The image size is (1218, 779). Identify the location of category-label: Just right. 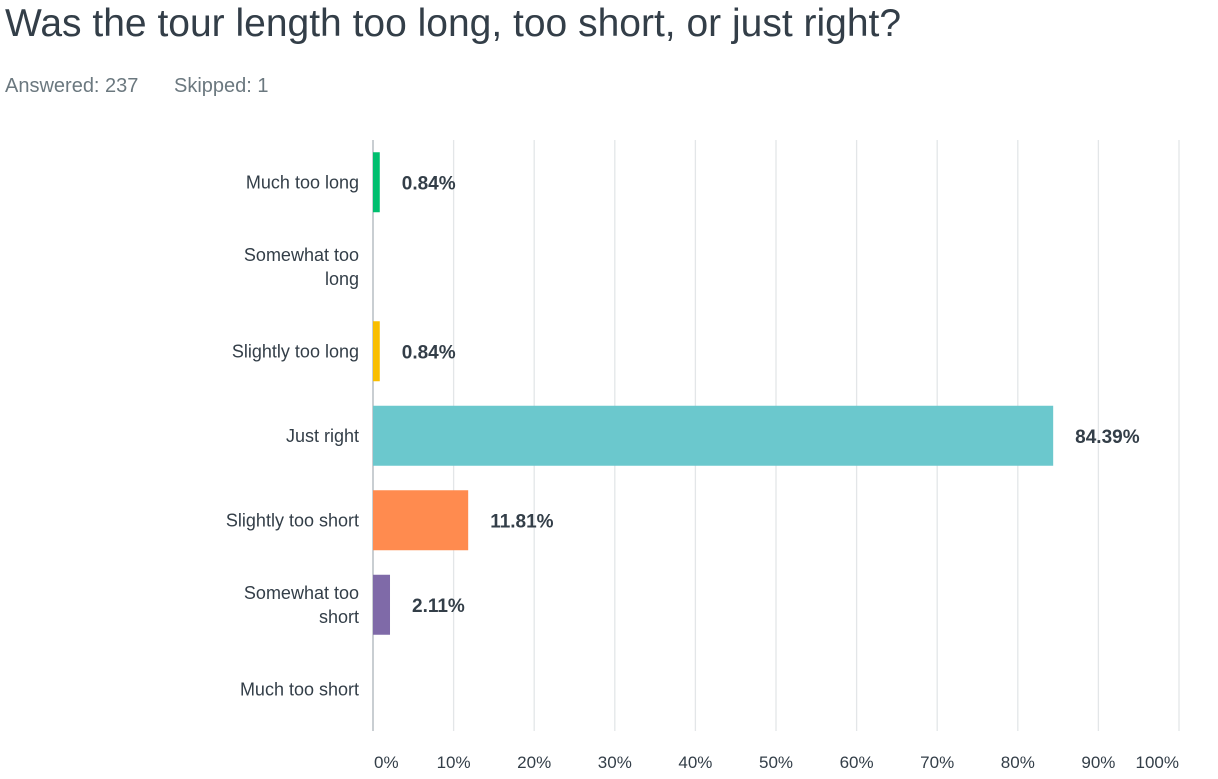
(322, 436).